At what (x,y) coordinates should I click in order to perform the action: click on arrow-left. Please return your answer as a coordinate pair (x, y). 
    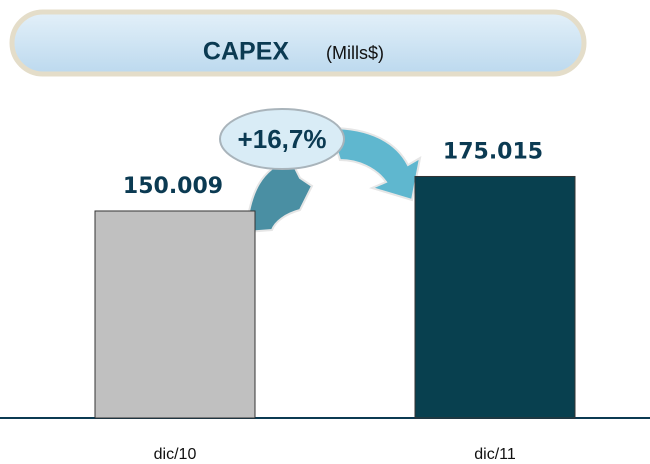
    Looking at the image, I should click on (279, 195).